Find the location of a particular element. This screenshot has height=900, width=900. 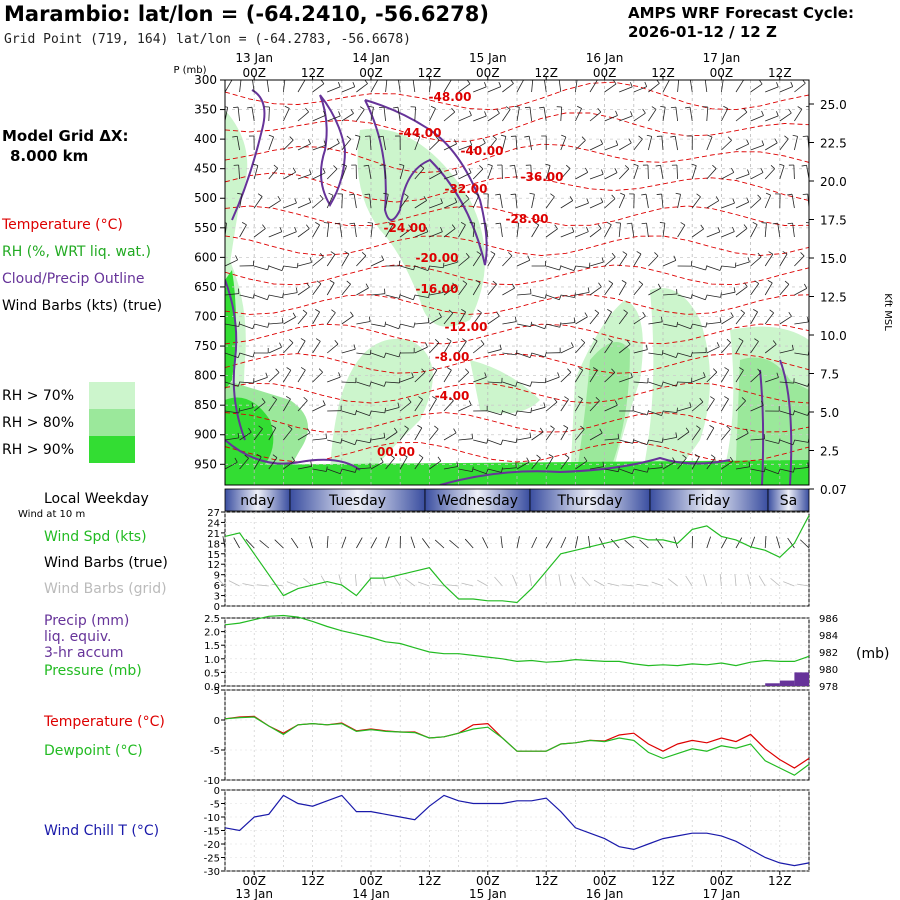

wind-speed-label: Wind Spd (kts) is located at coordinates (95, 537).